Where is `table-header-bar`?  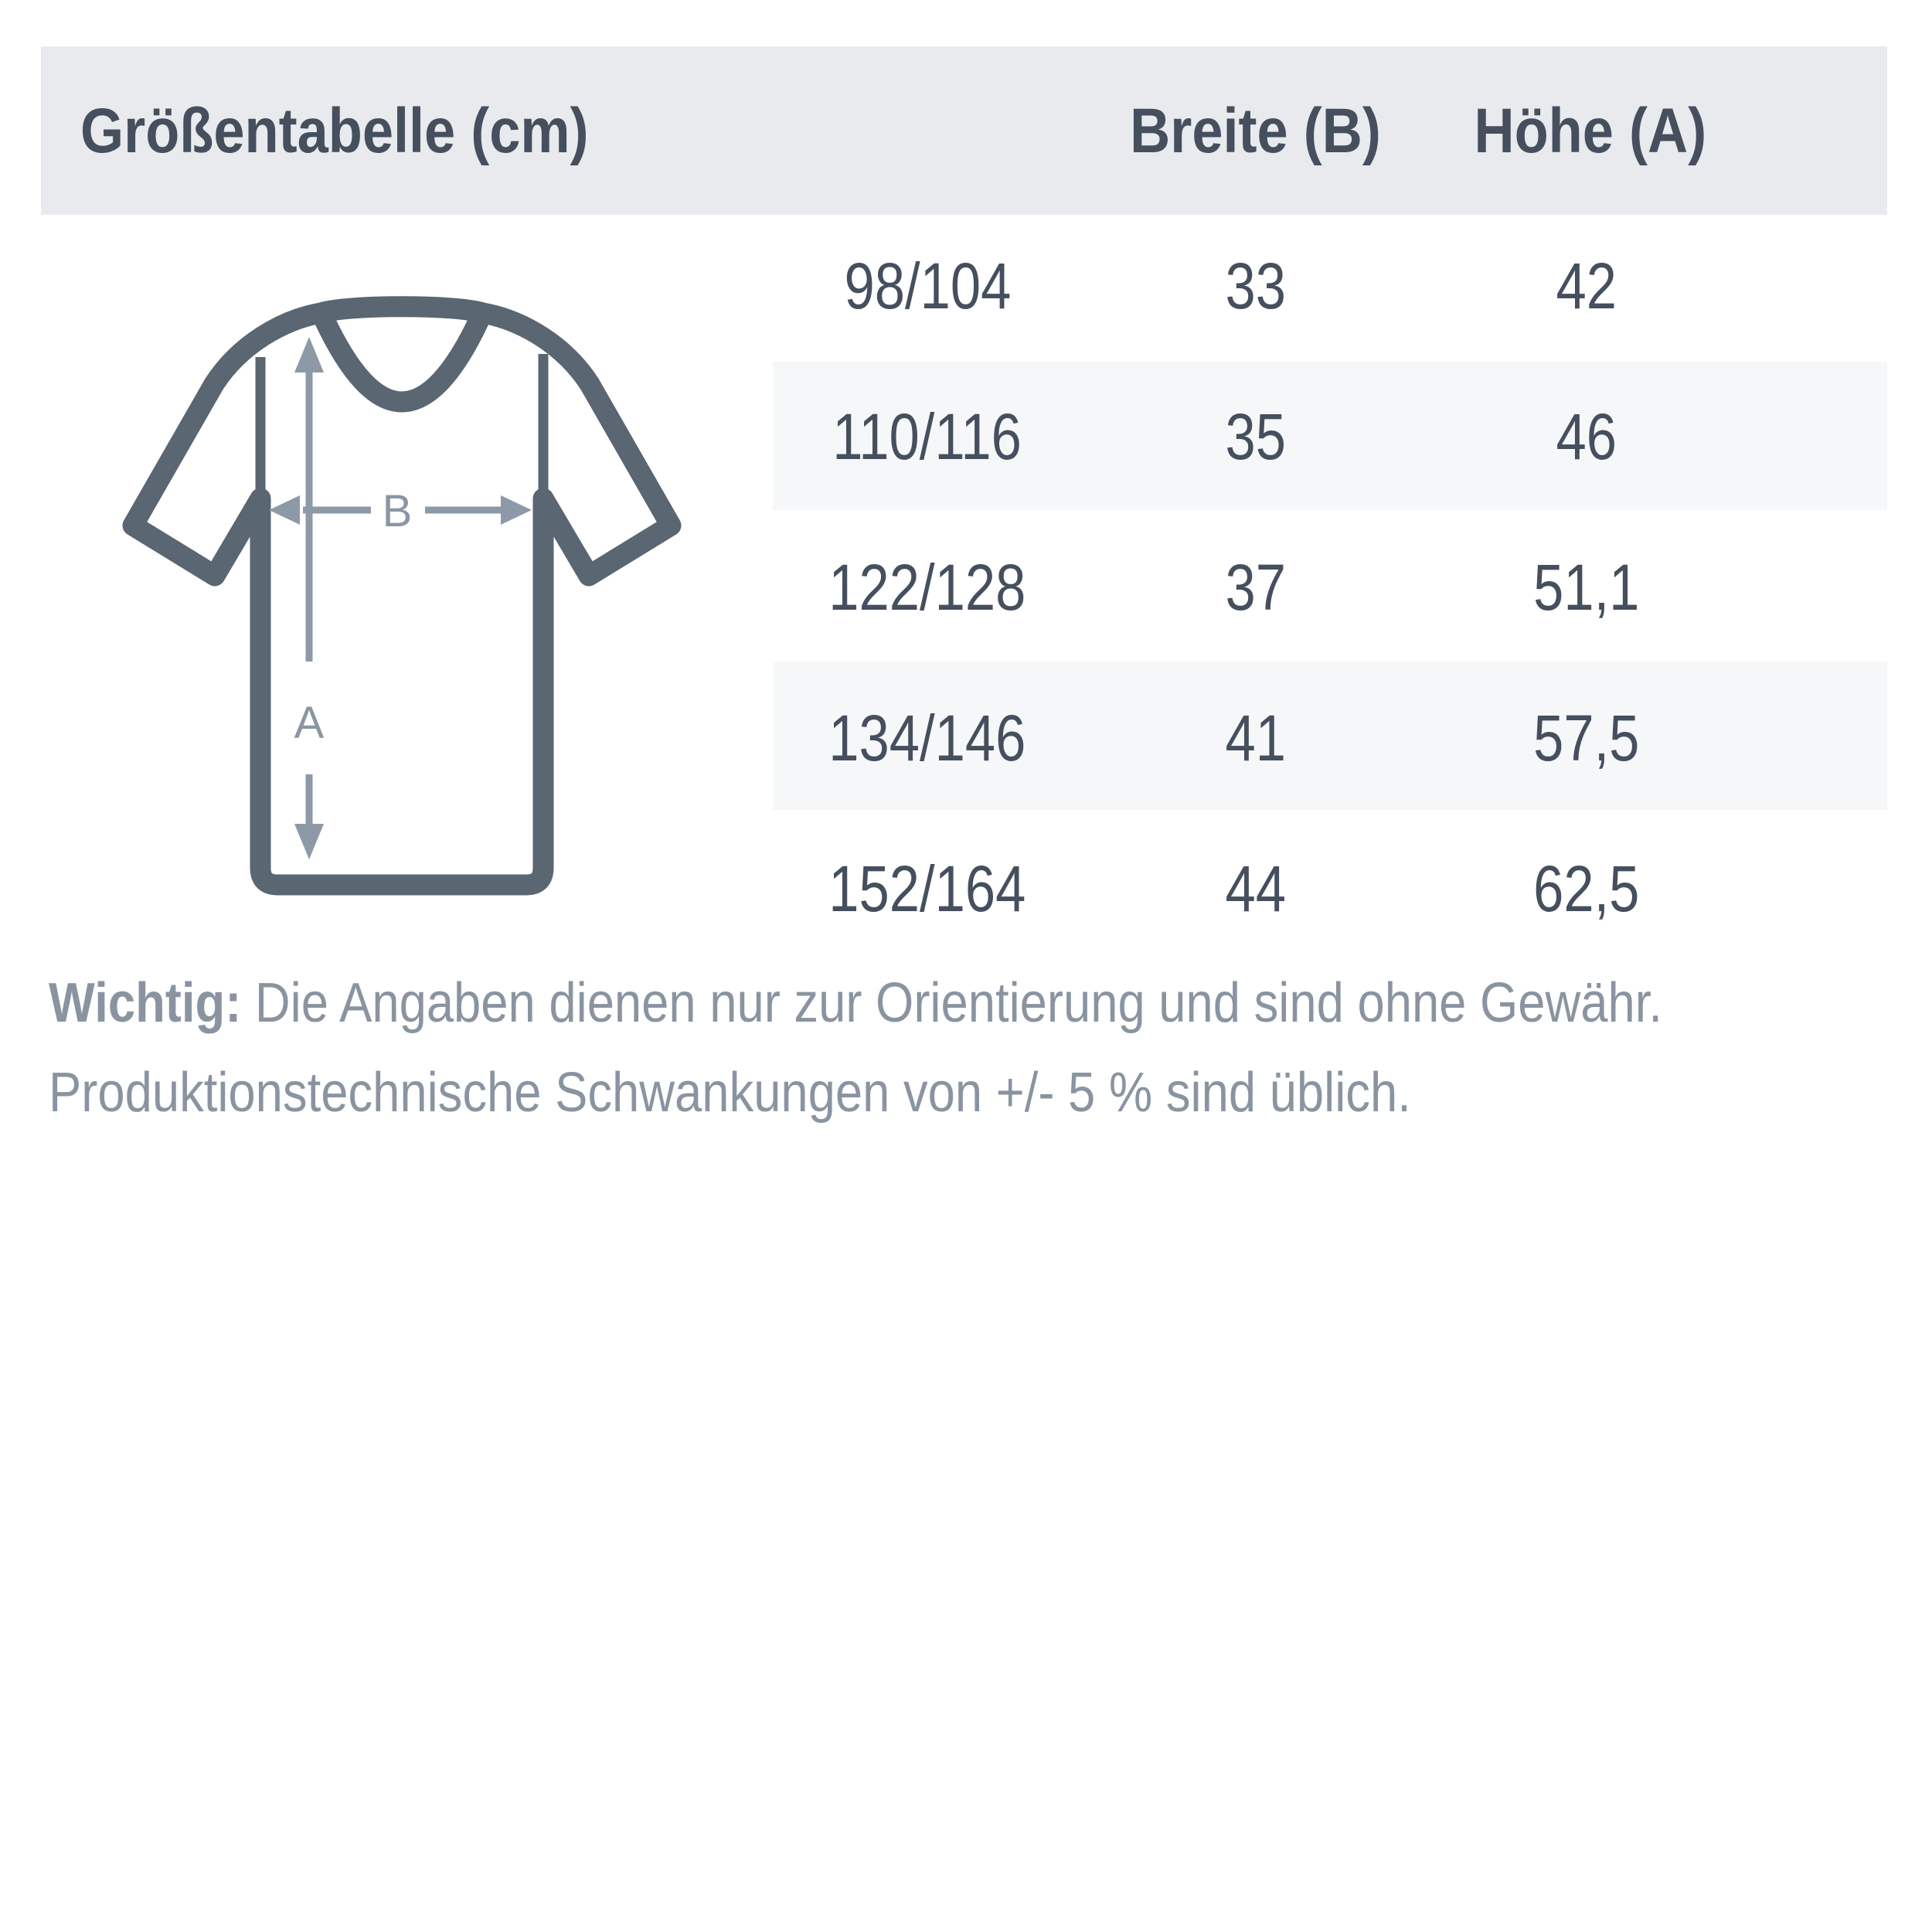 table-header-bar is located at coordinates (964, 130).